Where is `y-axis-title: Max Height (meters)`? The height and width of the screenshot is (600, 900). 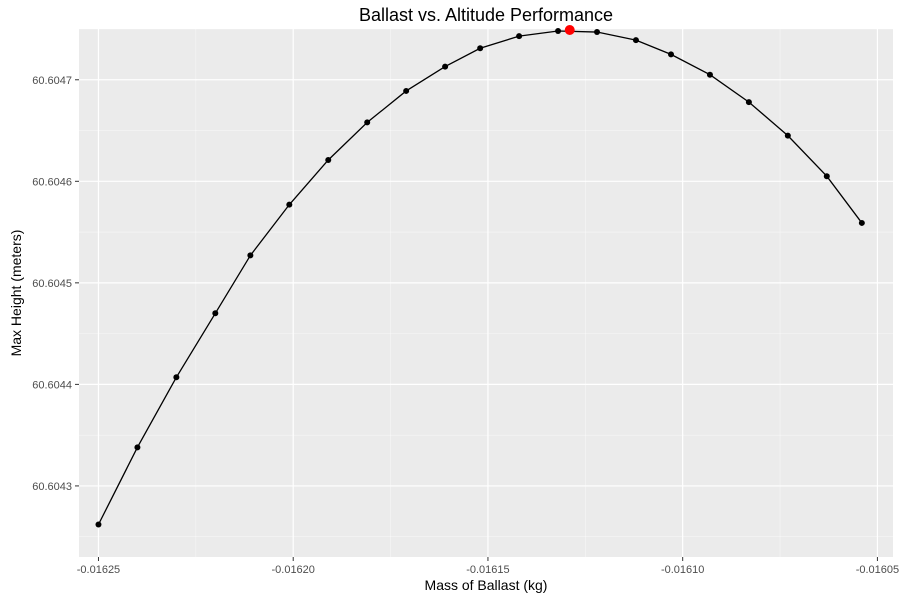
y-axis-title: Max Height (meters) is located at coordinates (16, 293).